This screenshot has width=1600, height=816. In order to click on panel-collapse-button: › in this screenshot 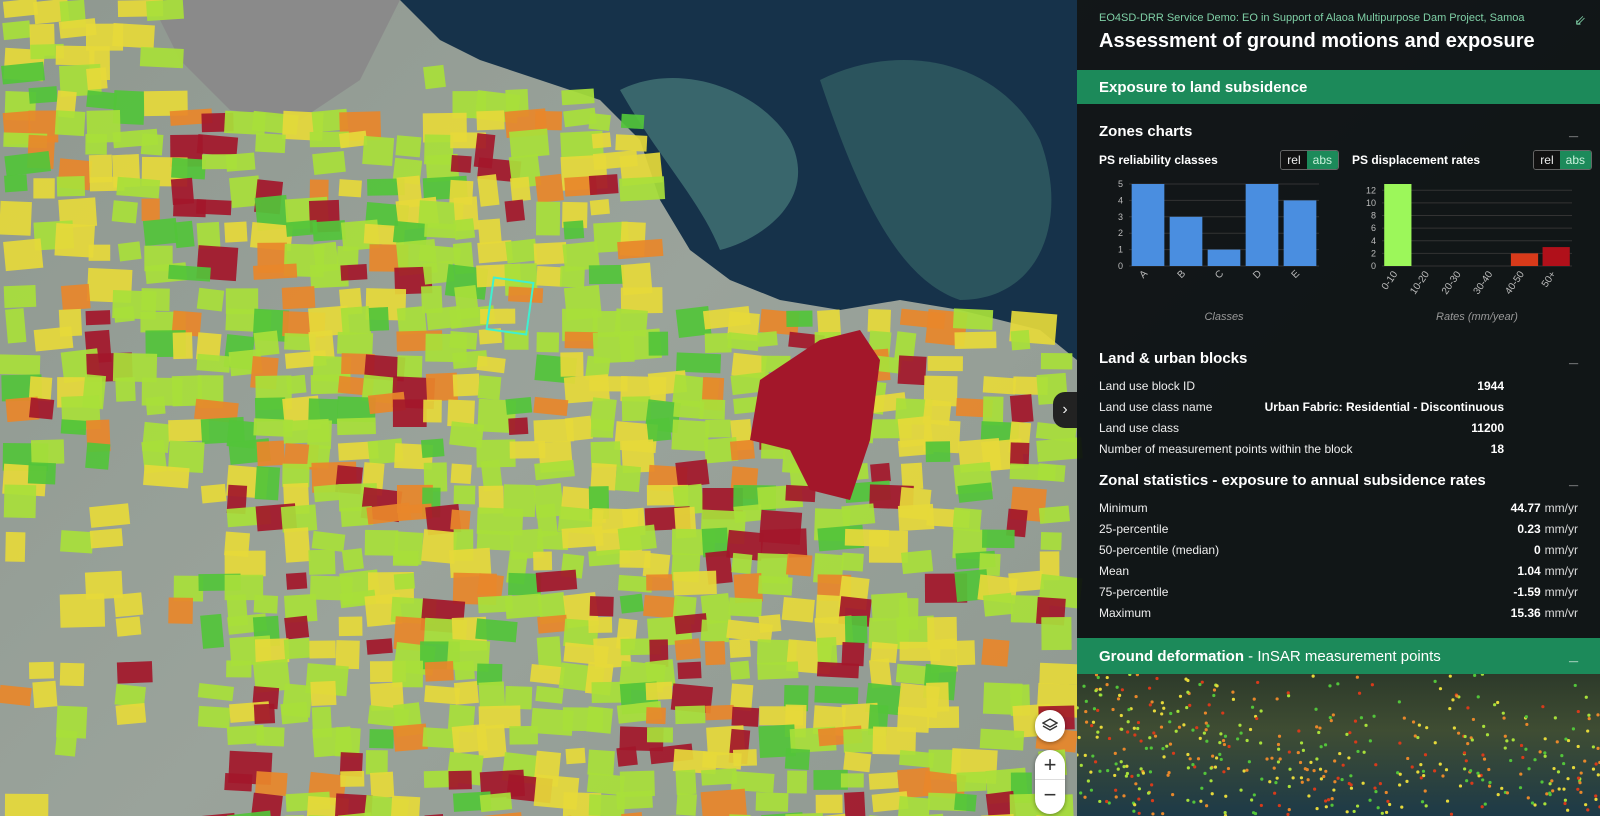, I will do `click(1065, 410)`.